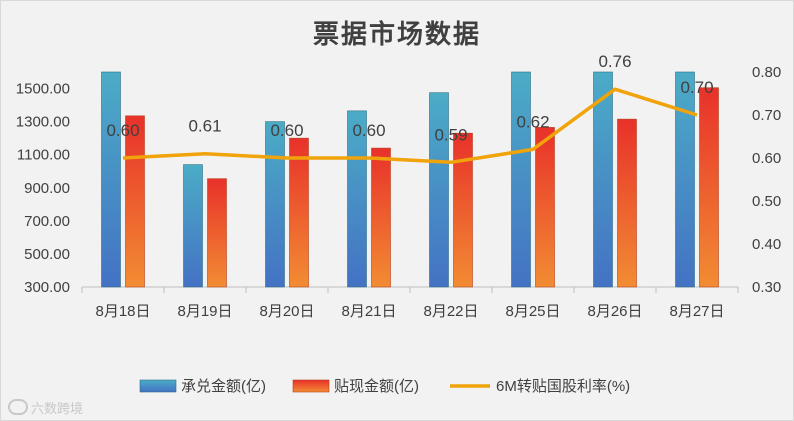 Image resolution: width=794 pixels, height=421 pixels. What do you see at coordinates (396, 35) in the screenshot?
I see `chart-title: 票据市场数据` at bounding box center [396, 35].